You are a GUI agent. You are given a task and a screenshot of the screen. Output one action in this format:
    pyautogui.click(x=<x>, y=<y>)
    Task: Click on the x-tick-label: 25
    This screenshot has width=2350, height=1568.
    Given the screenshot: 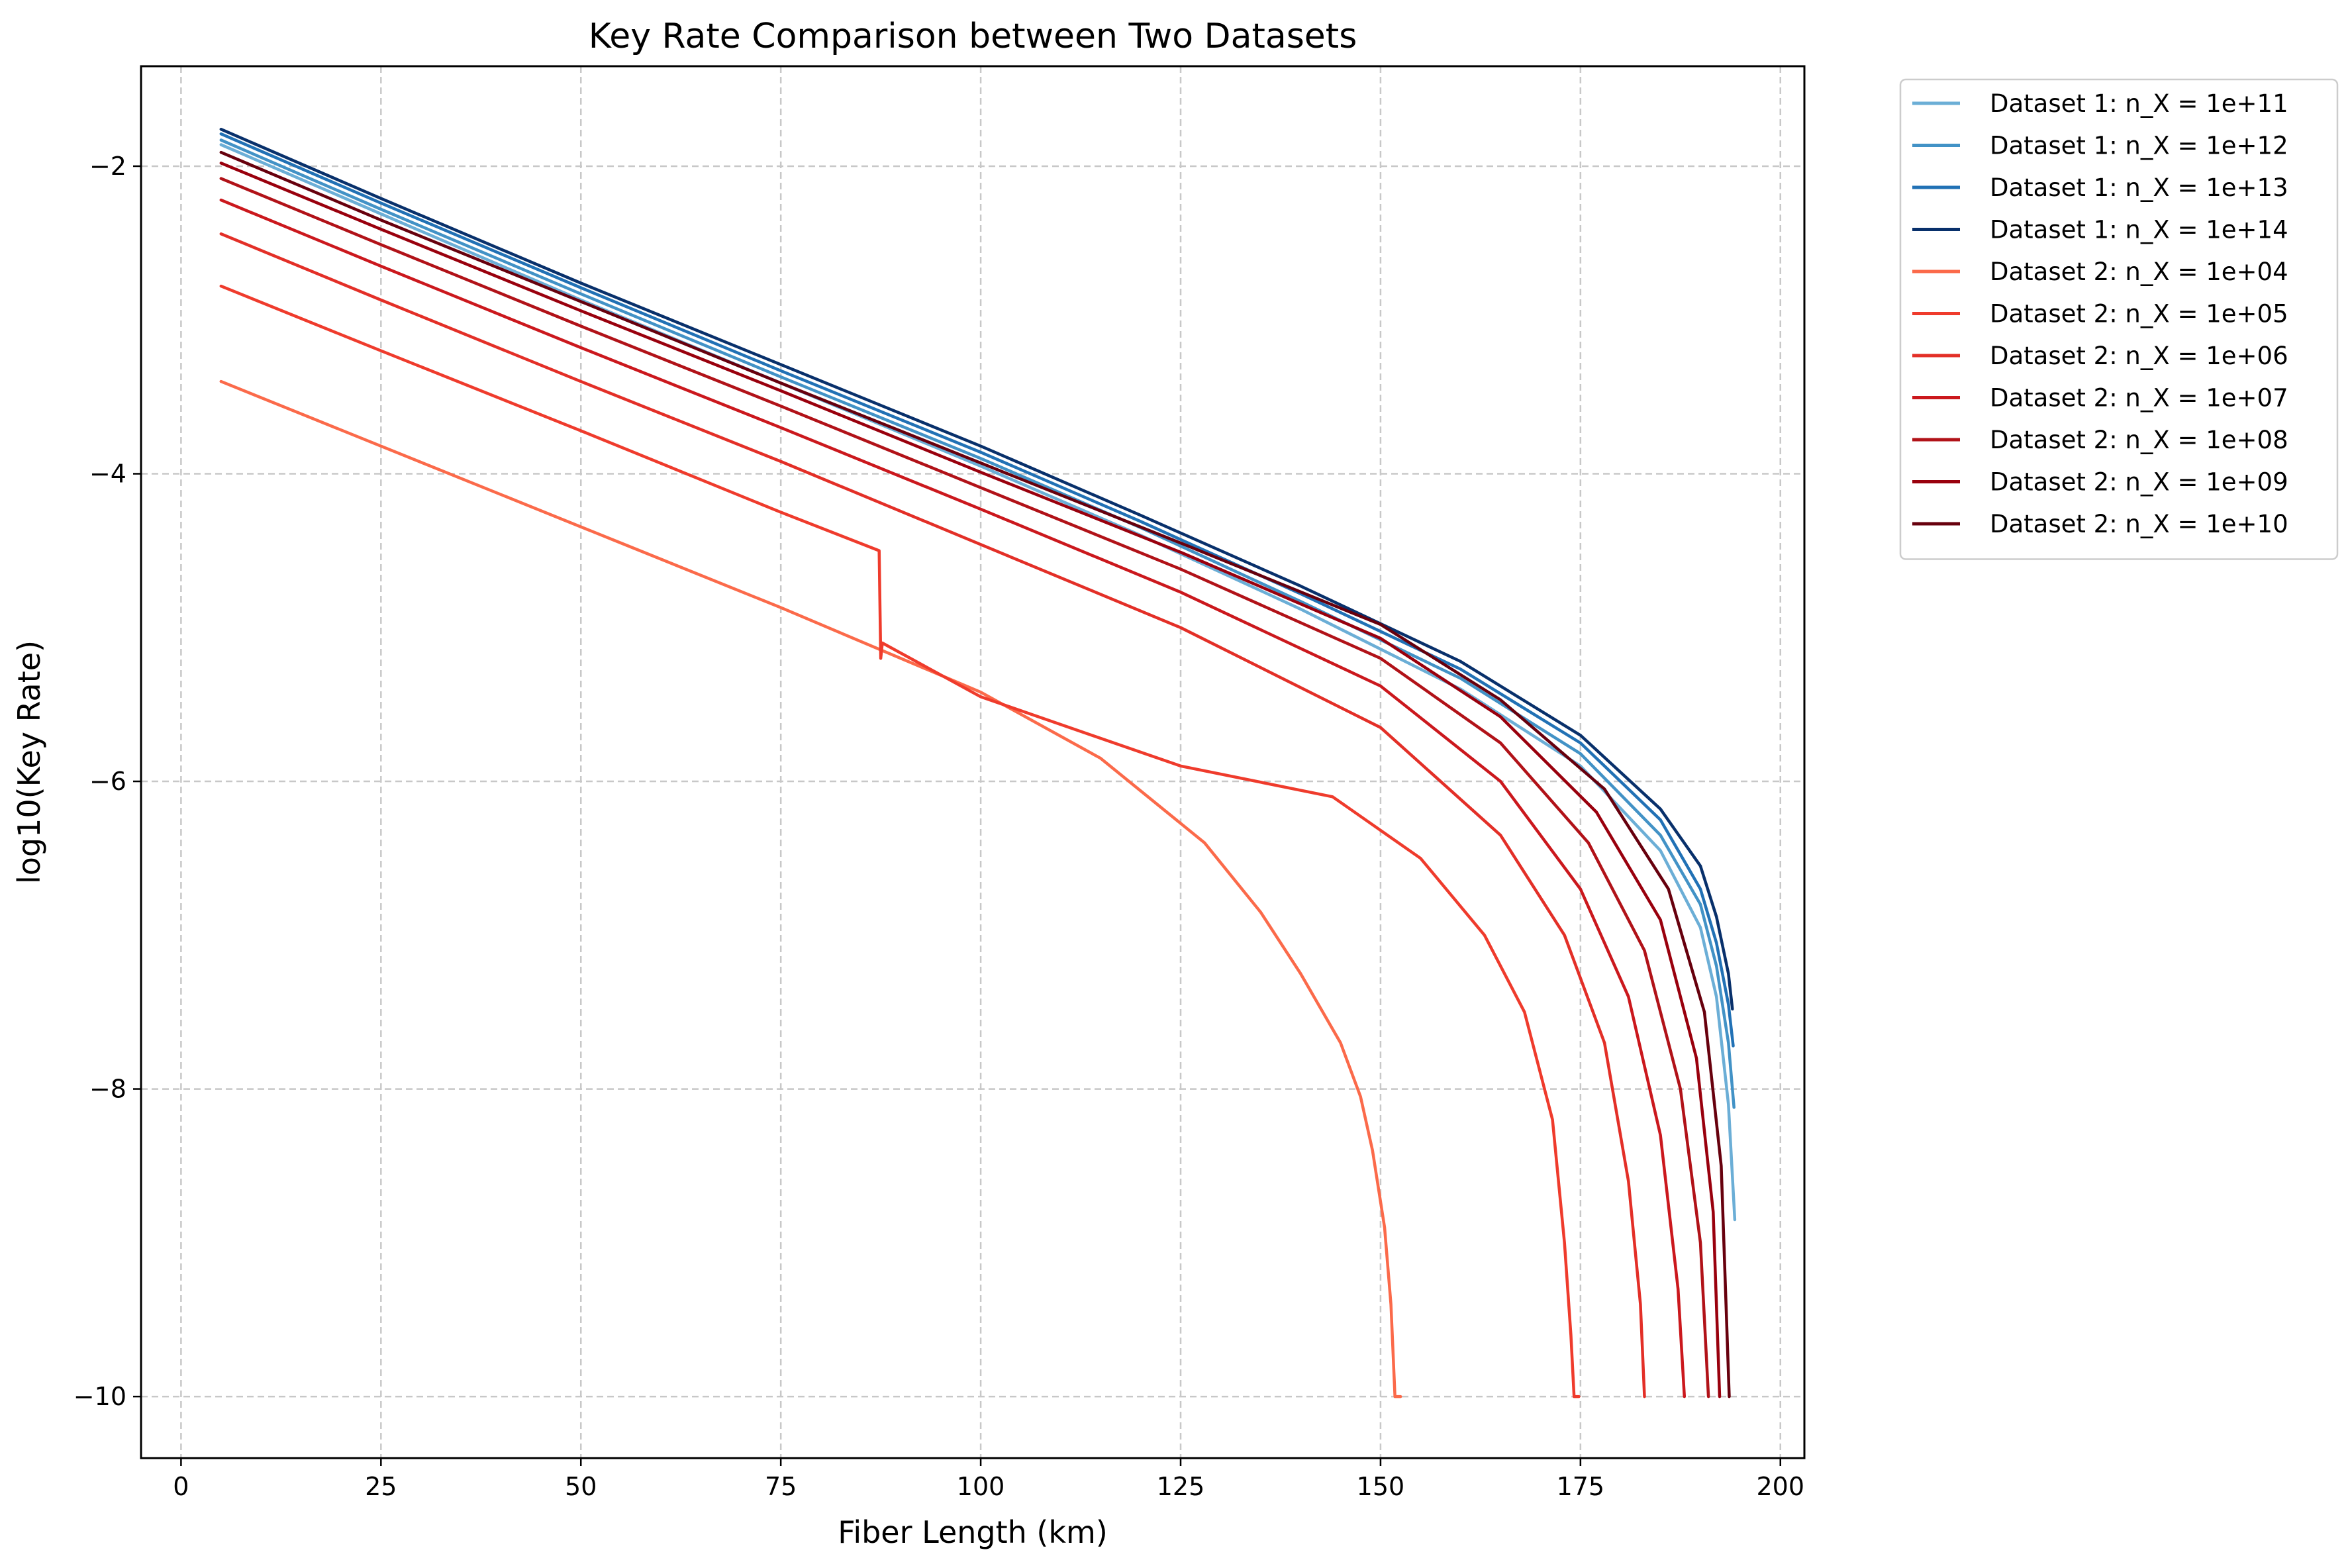 What is the action you would take?
    pyautogui.click(x=381, y=1486)
    